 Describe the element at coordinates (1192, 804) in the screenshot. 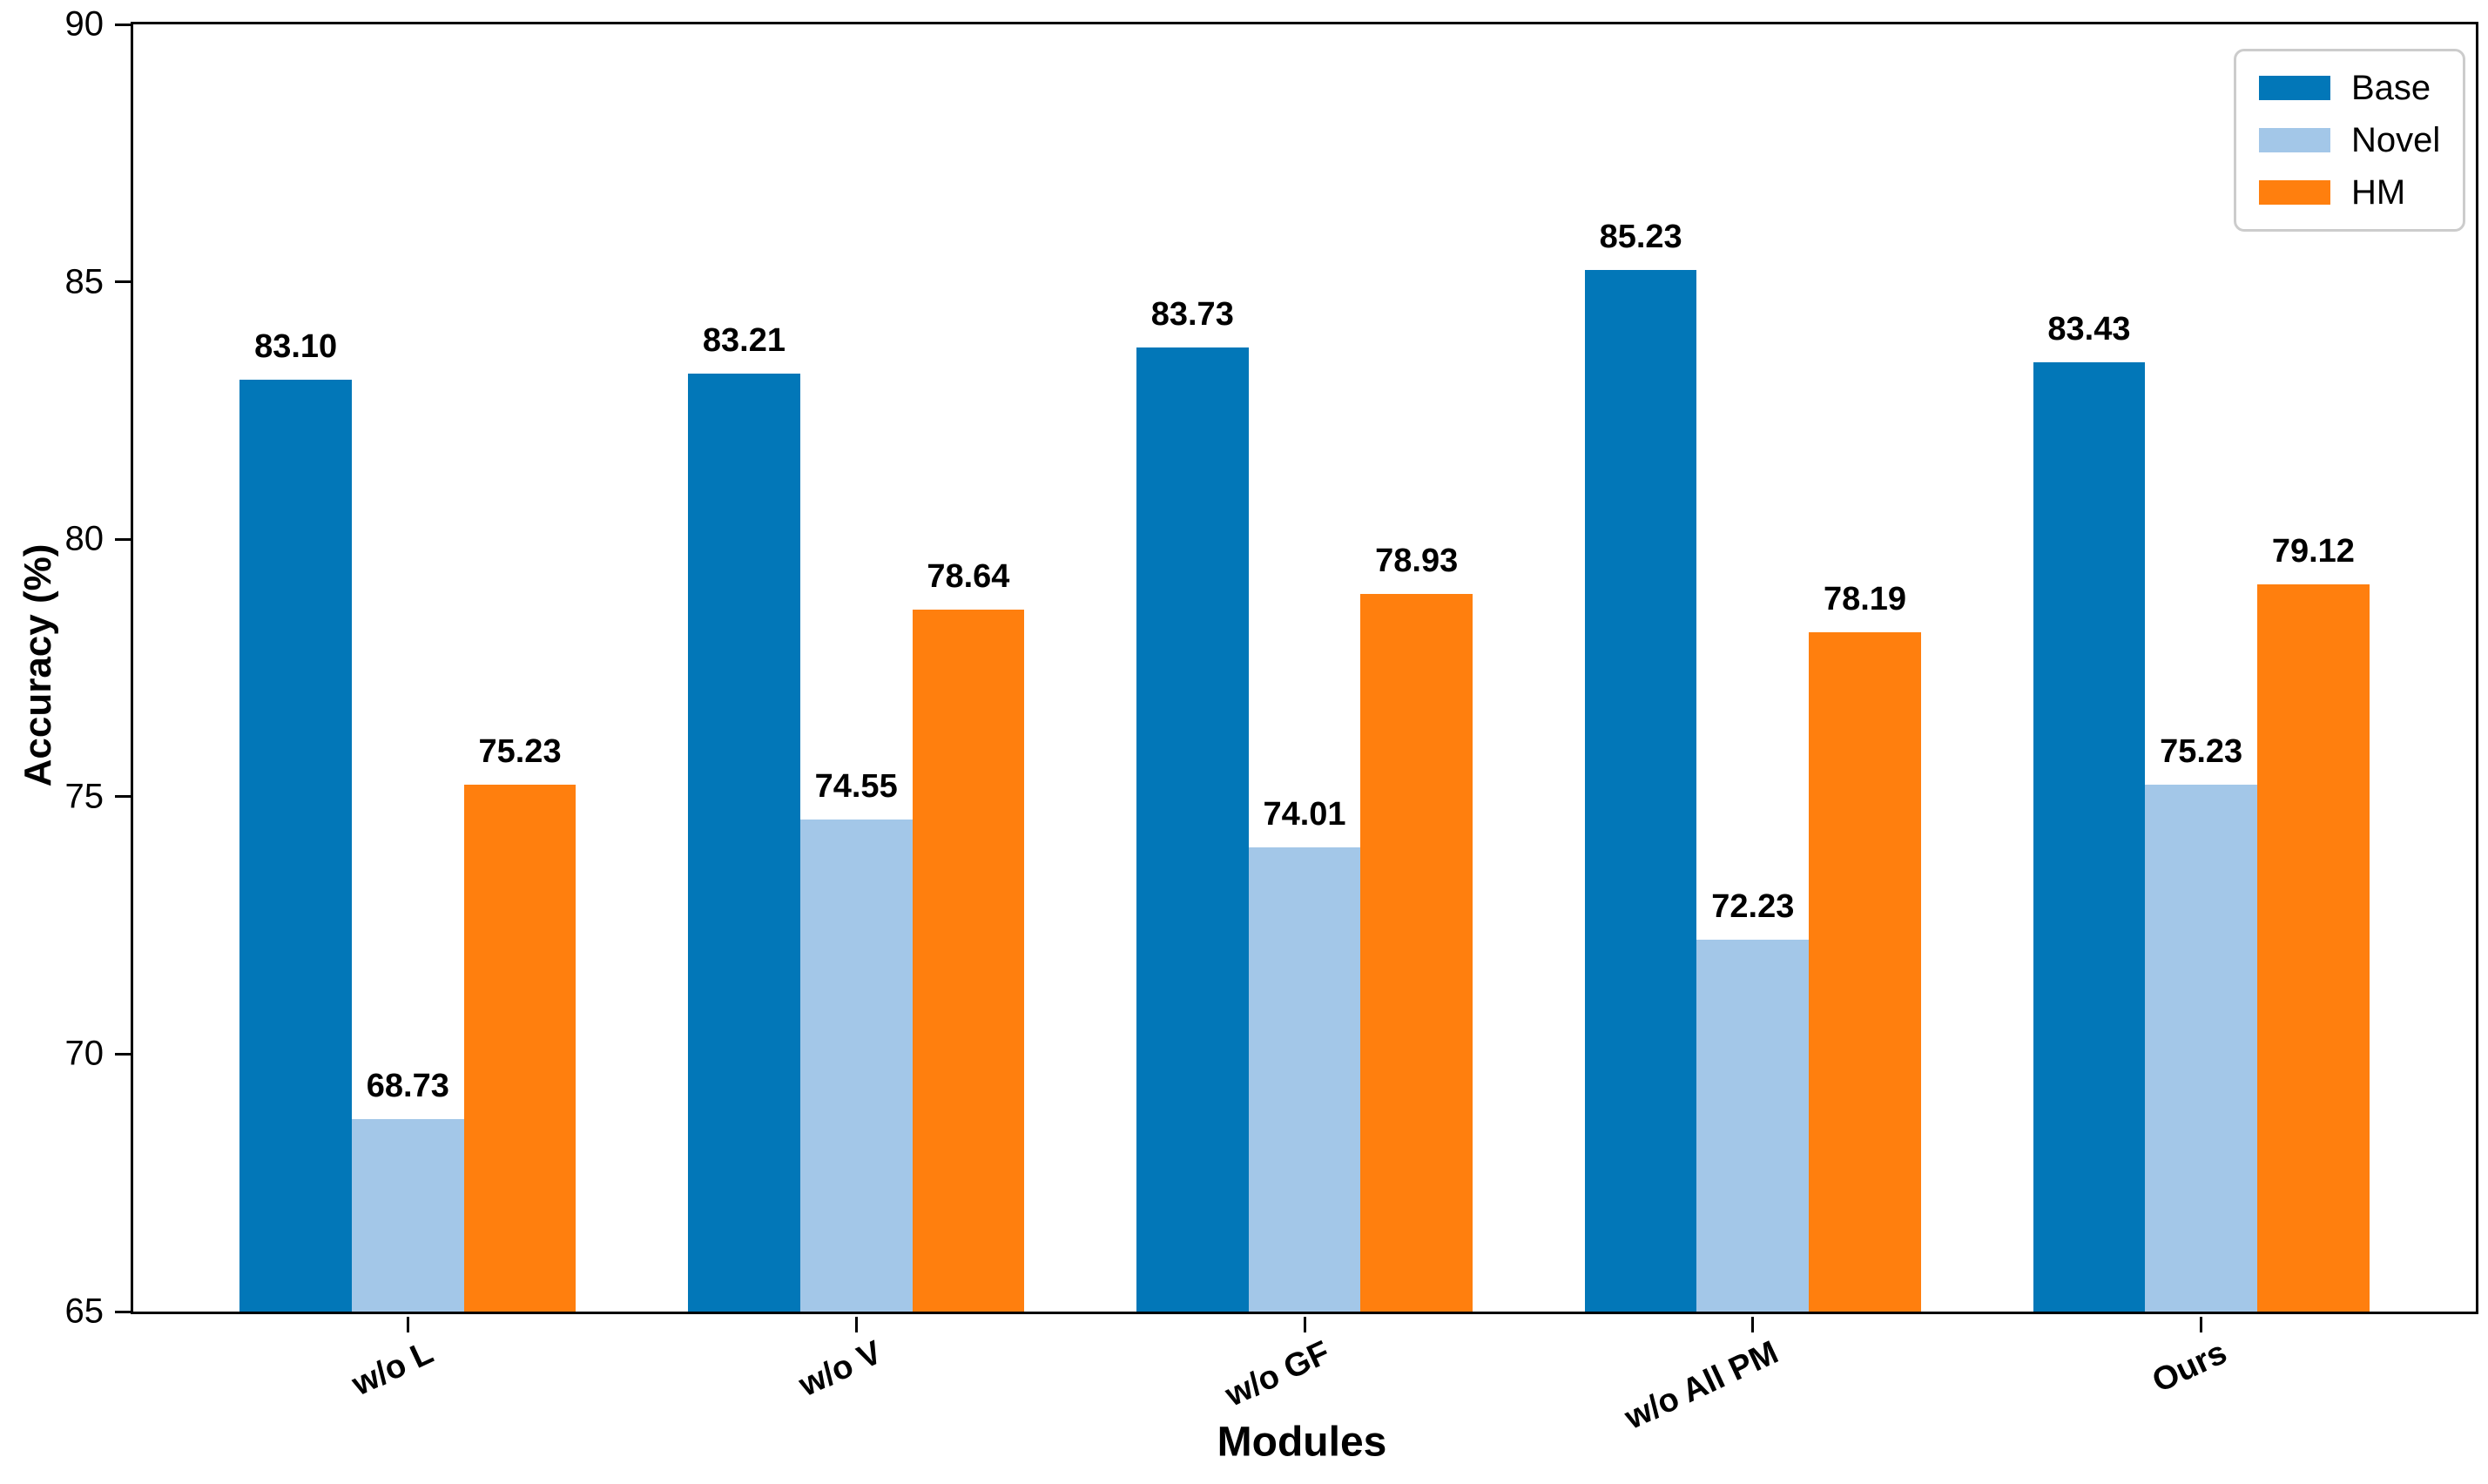

I see `bar: 83.73` at that location.